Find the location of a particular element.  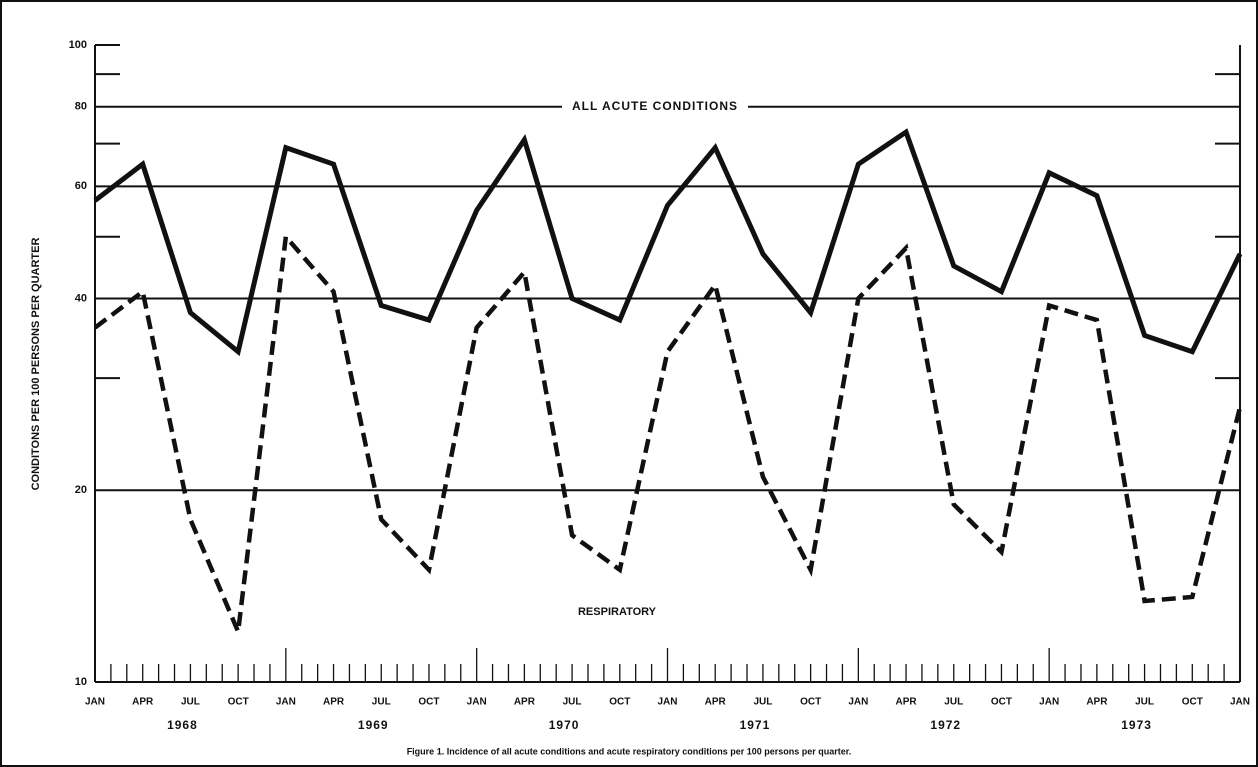

year-label: 1973 is located at coordinates (1136, 725).